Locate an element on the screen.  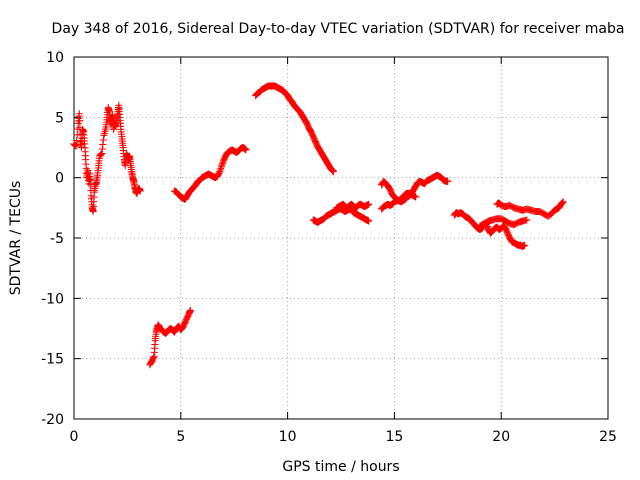
y-tick-label: 10 is located at coordinates (55, 58).